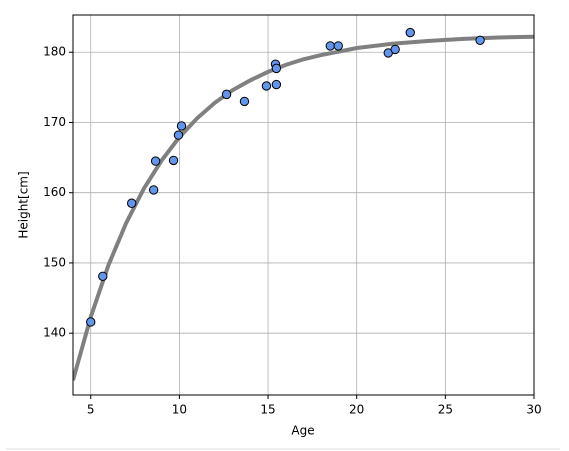 Image resolution: width=569 pixels, height=451 pixels. Describe the element at coordinates (91, 410) in the screenshot. I see `x-tick-label: 5` at that location.